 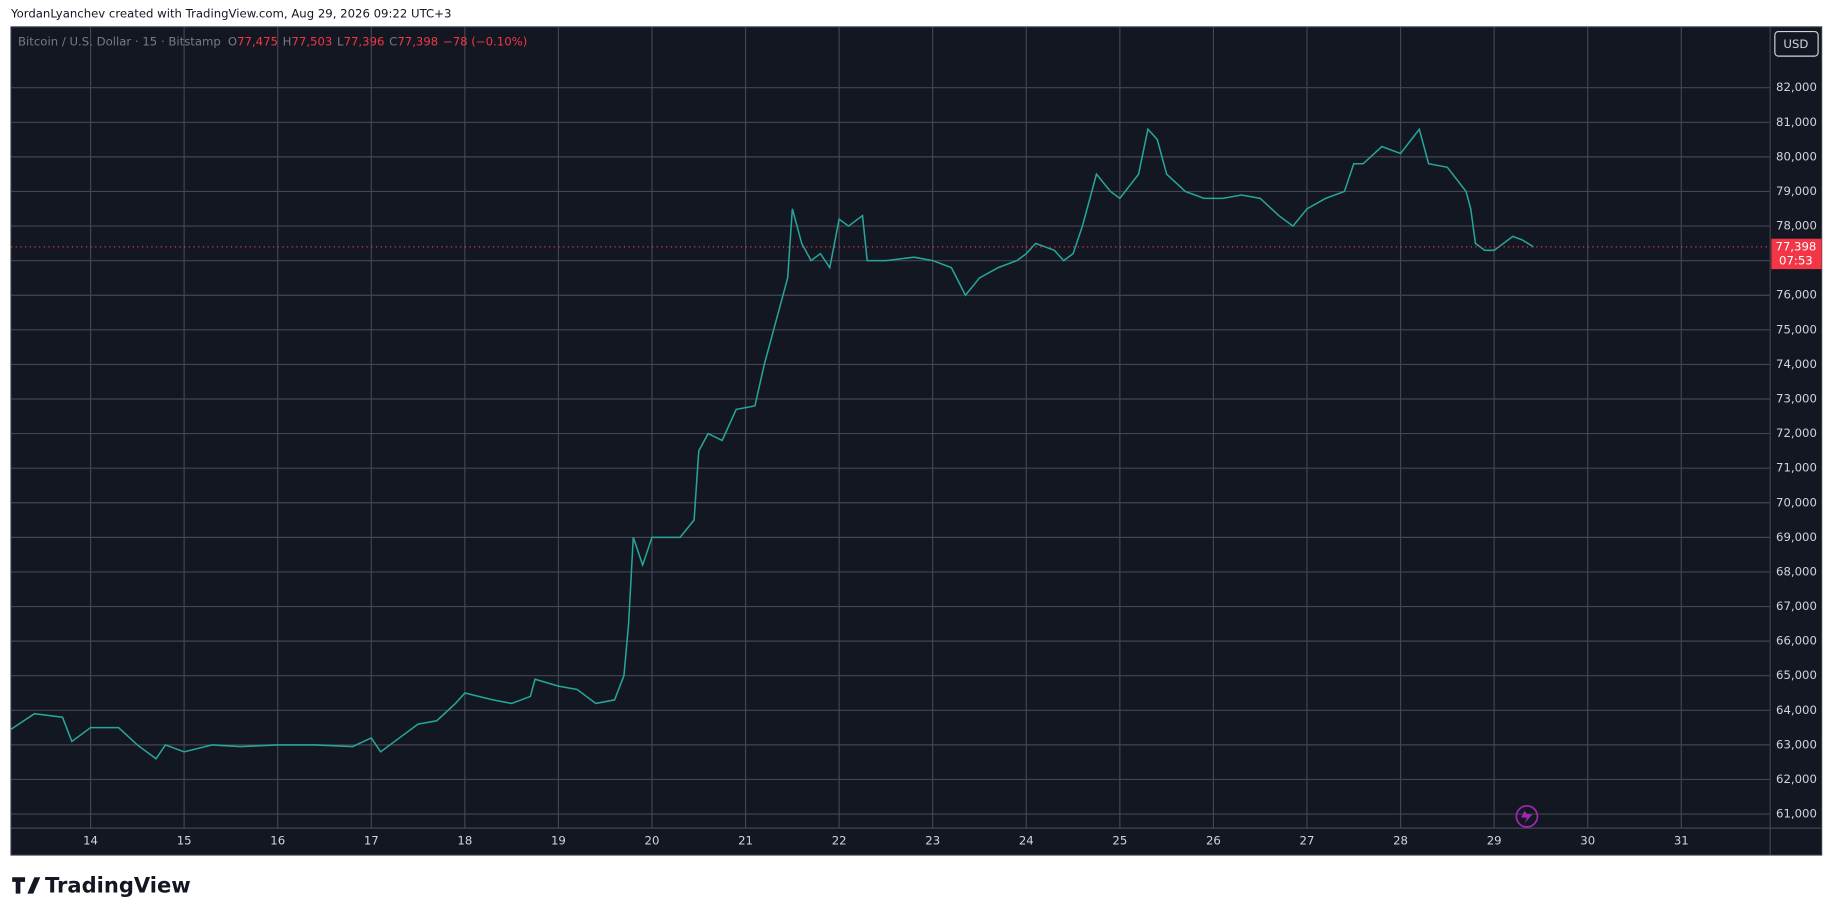 I want to click on replay-icon, so click(x=1527, y=816).